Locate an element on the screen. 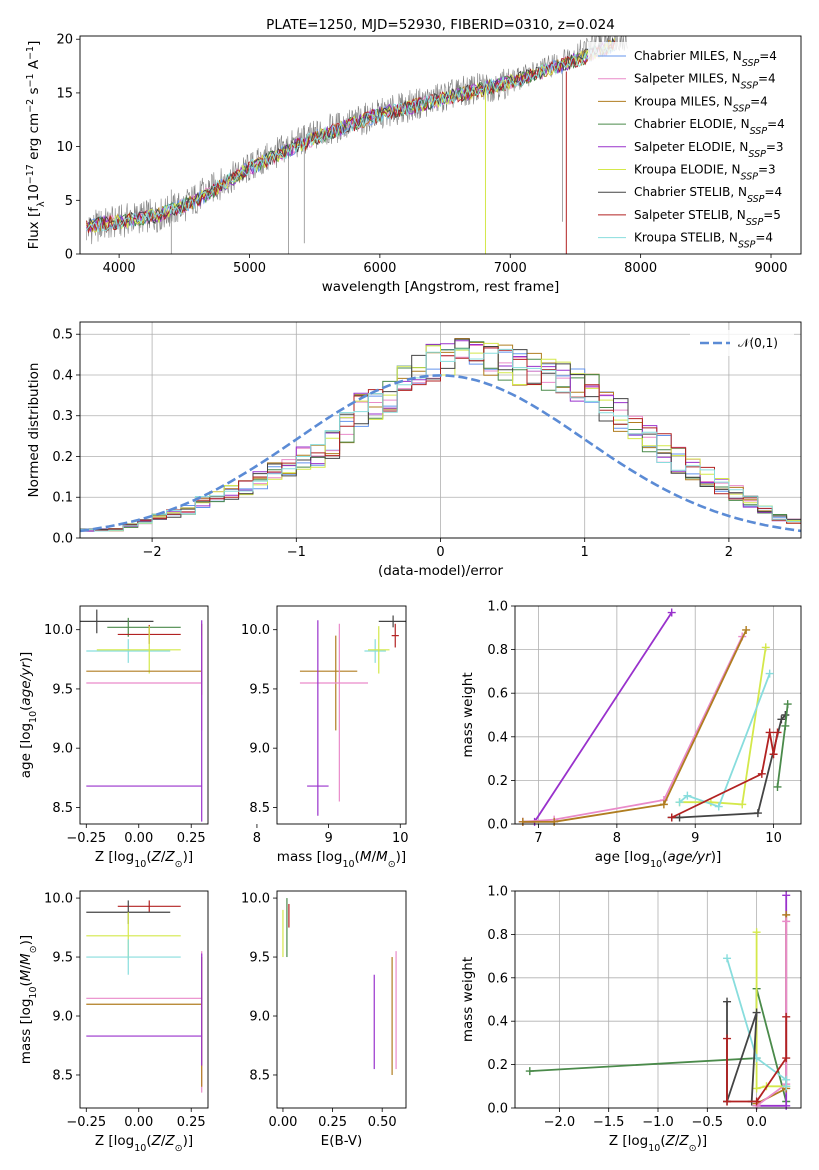 The width and height of the screenshot is (819, 1170). weight-vs-z-lines is located at coordinates (658, 1000).